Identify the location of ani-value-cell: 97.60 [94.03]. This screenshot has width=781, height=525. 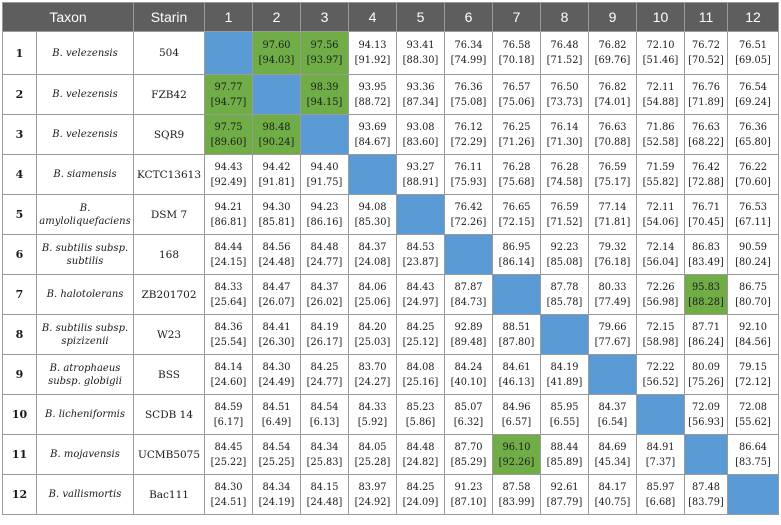
(277, 53).